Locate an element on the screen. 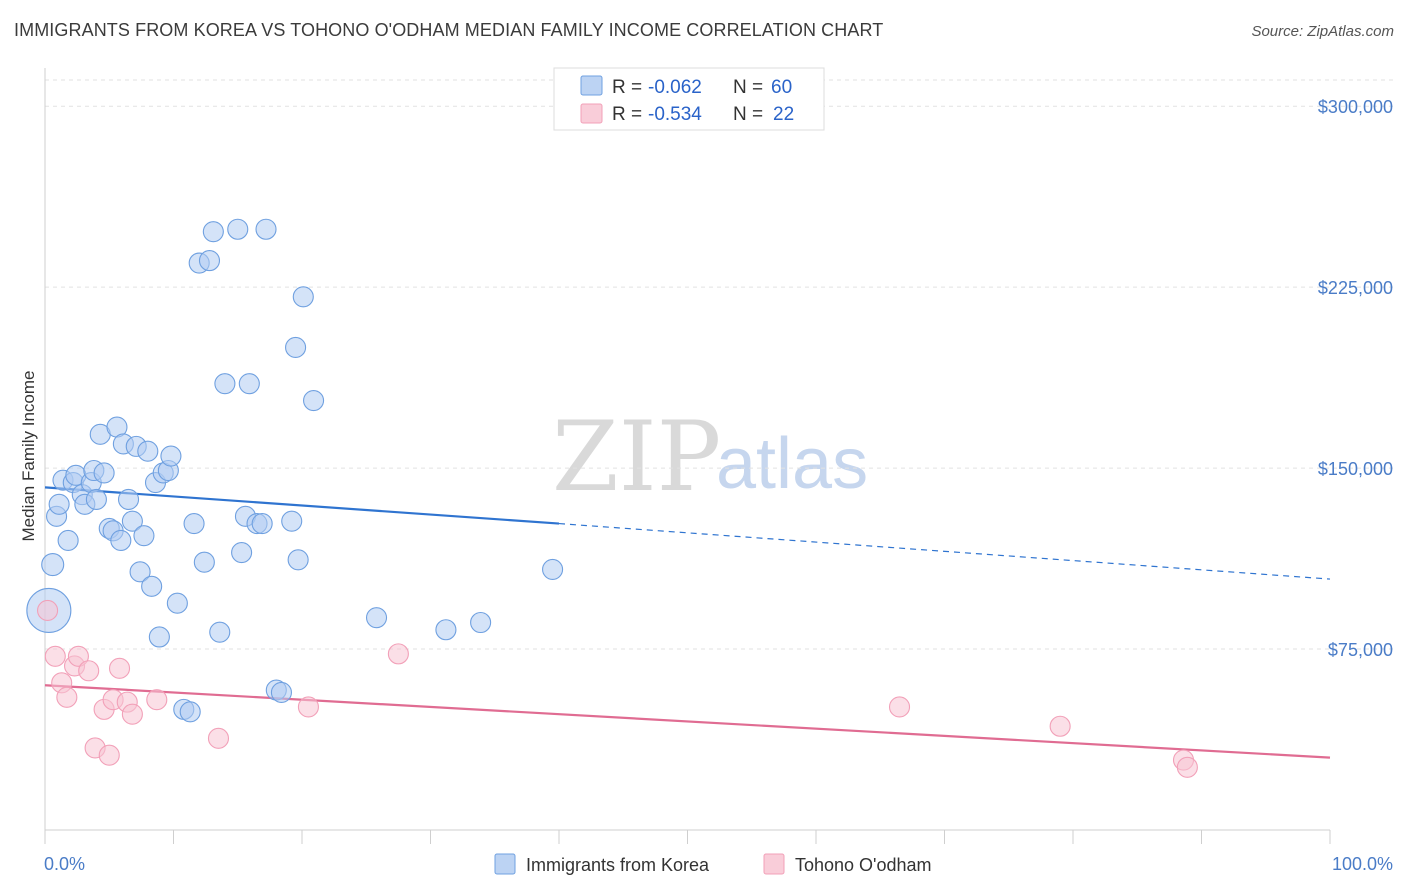  legend-r-label-korea: R = is located at coordinates (627, 87).